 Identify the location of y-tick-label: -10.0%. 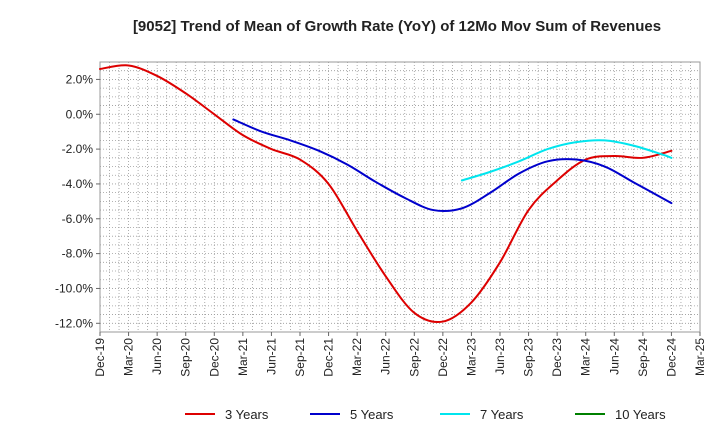
(74, 288).